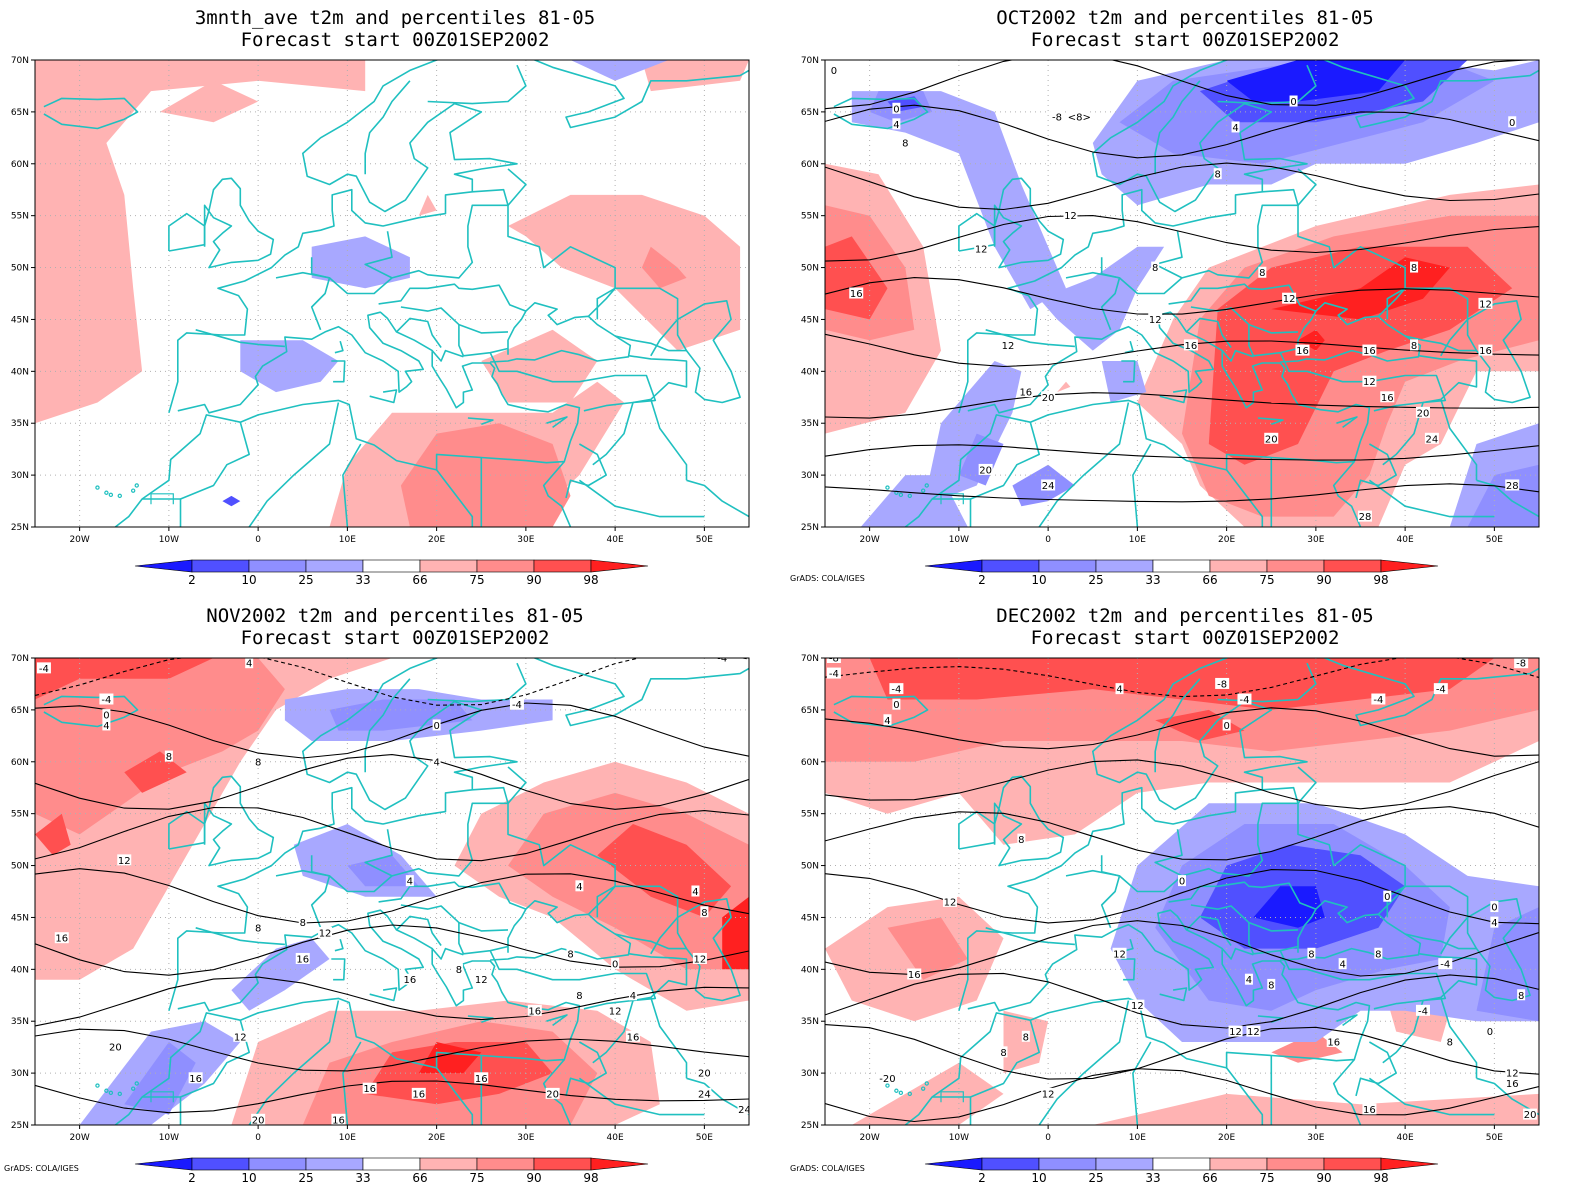 This screenshot has width=1596, height=1196. I want to click on contour-label: -4, so click(1441, 690).